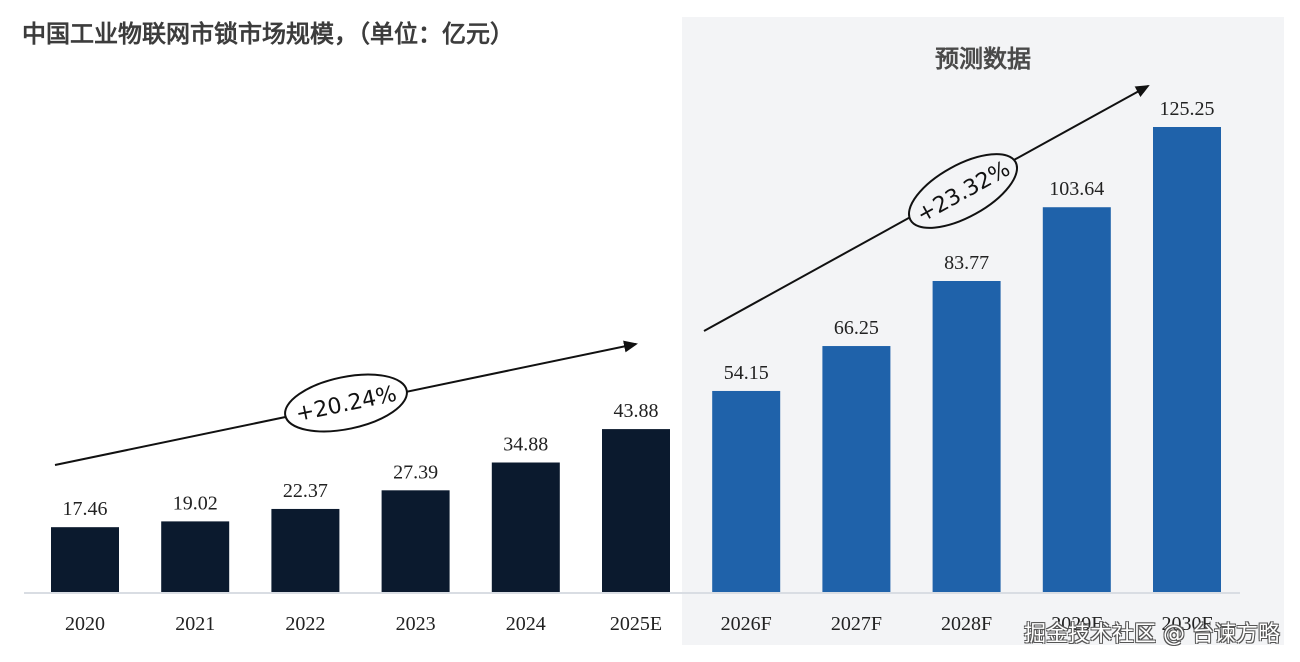 The width and height of the screenshot is (1300, 662). I want to click on bar-2022, so click(305, 550).